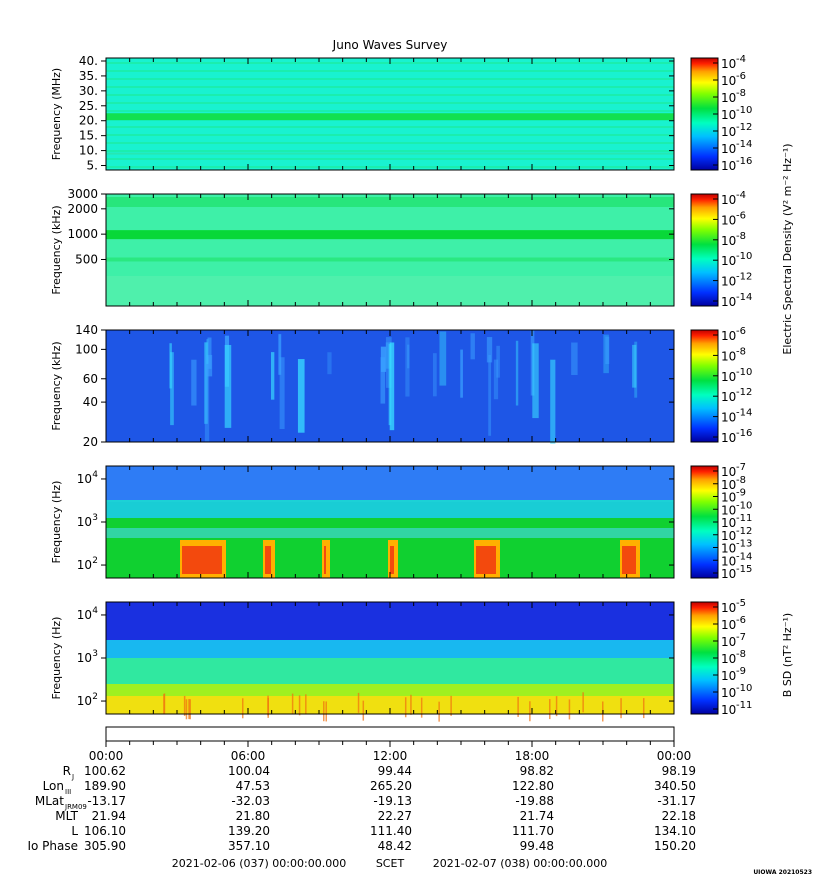 This screenshot has height=880, width=815. Describe the element at coordinates (86, 349) in the screenshot. I see `y-tick-label: 100` at that location.